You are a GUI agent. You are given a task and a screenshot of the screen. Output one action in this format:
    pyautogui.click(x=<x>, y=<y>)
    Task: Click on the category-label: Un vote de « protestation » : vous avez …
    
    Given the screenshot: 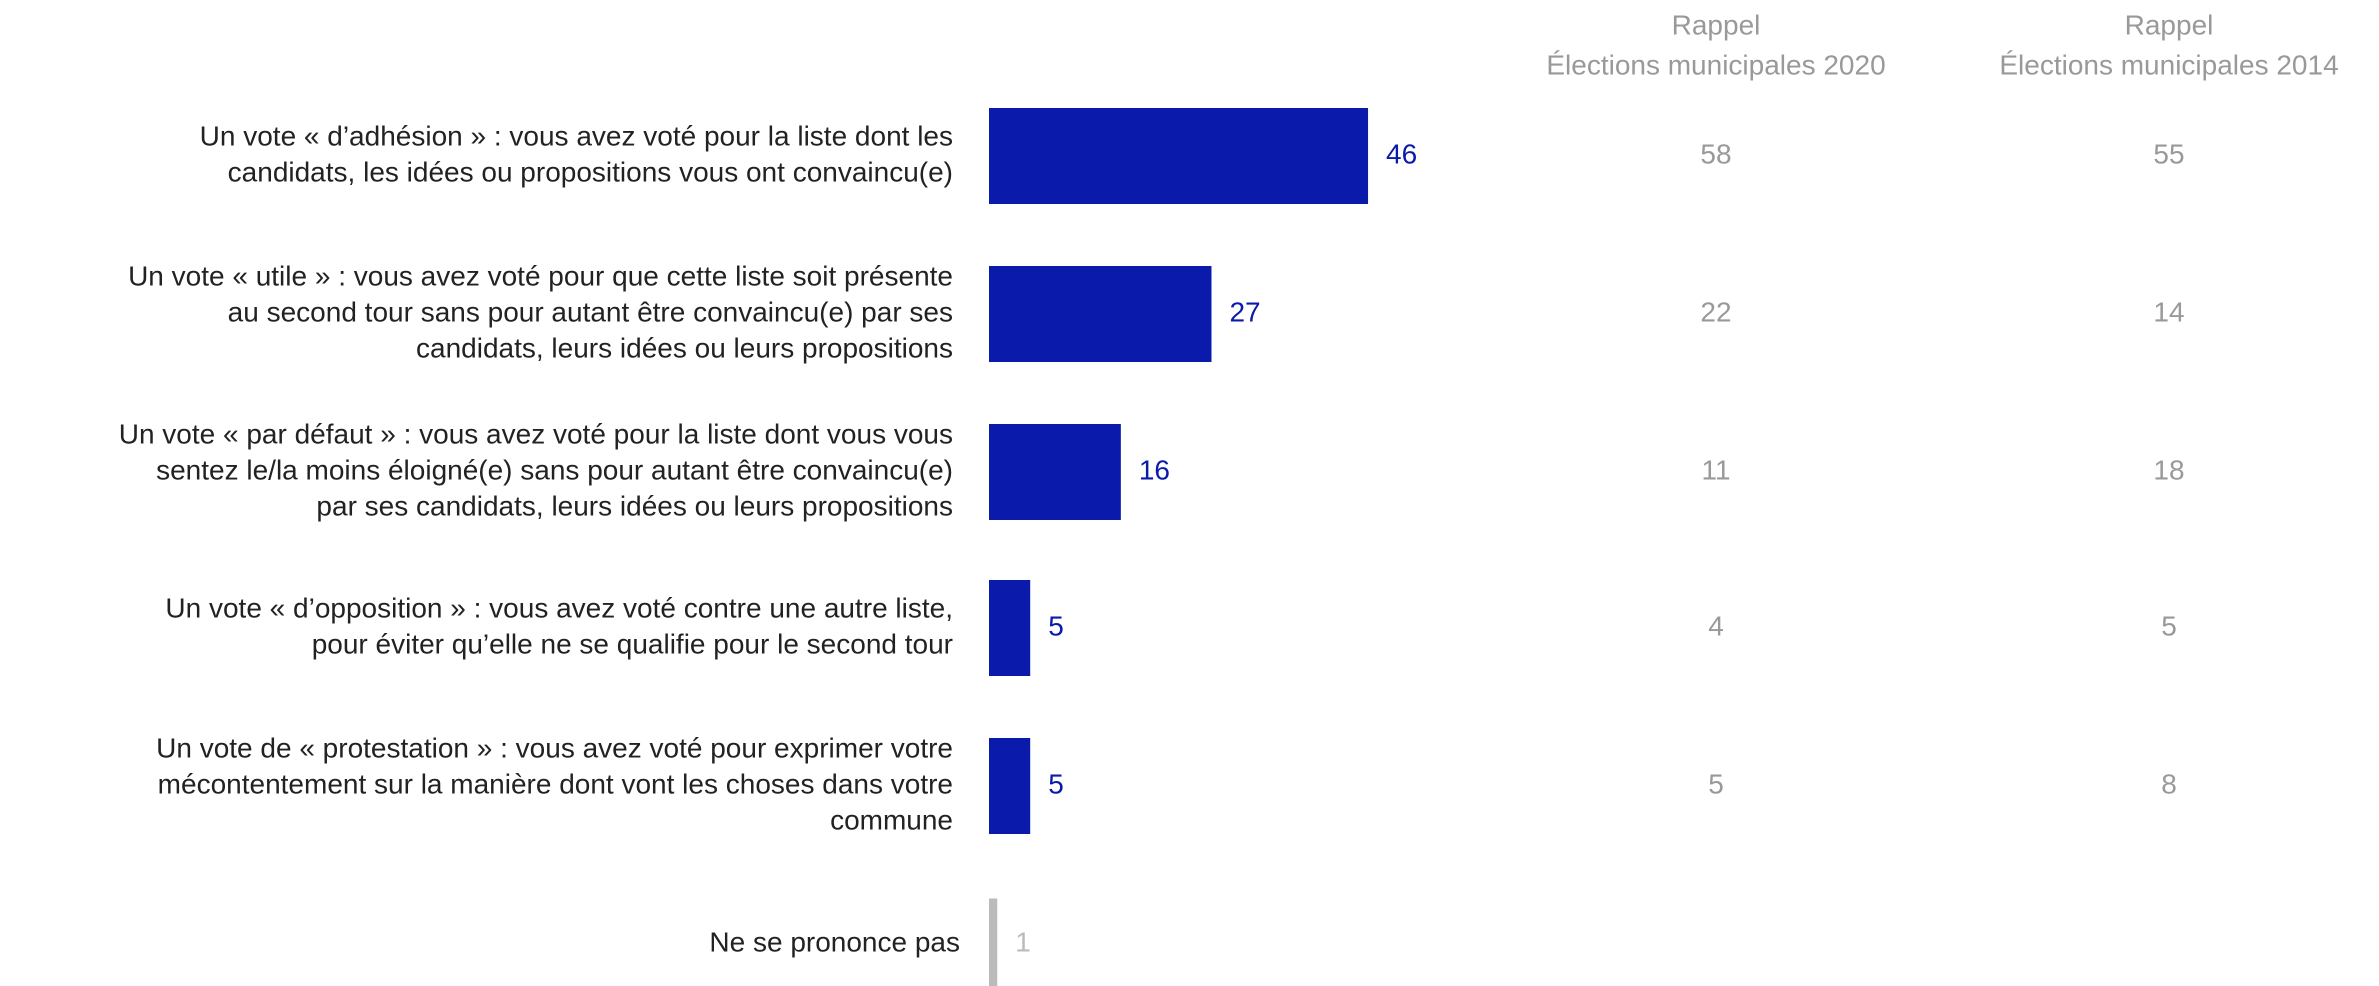 What is the action you would take?
    pyautogui.click(x=554, y=747)
    